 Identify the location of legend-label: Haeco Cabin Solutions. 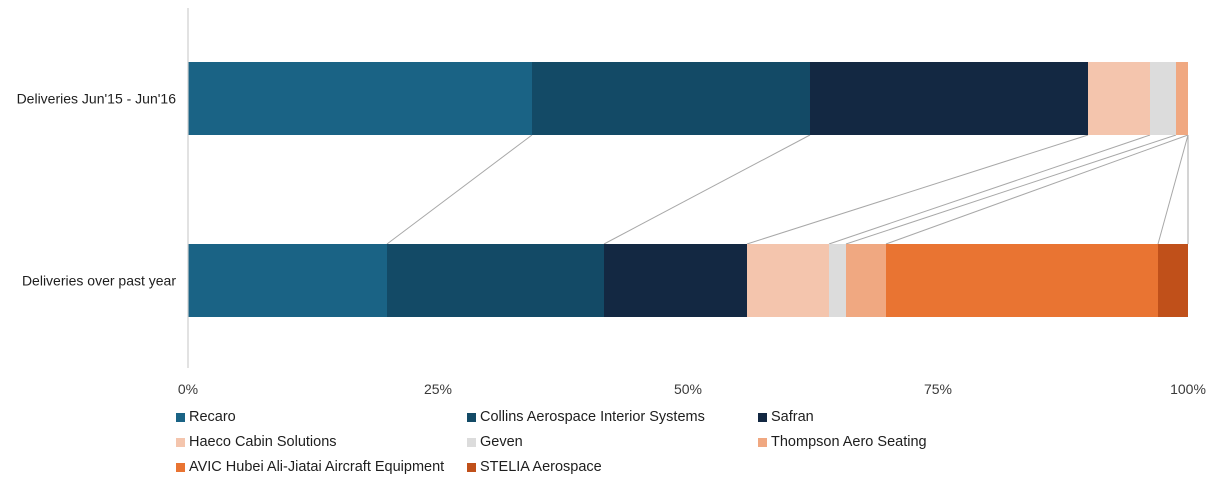
(263, 442).